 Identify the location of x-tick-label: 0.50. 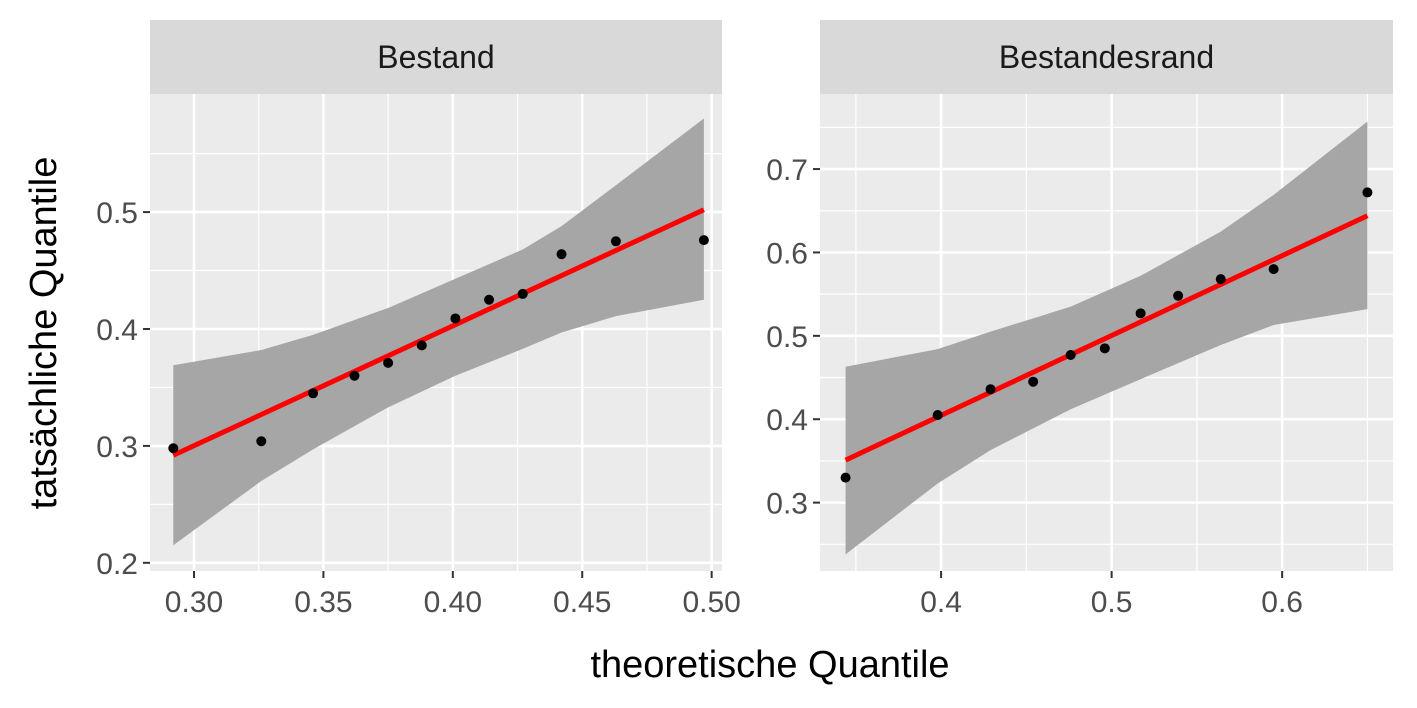
(711, 602).